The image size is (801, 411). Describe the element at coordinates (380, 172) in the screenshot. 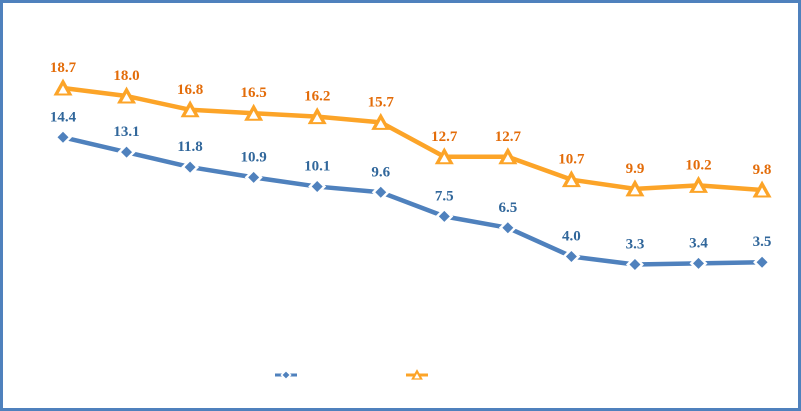

I see `data-label: 9.6` at that location.